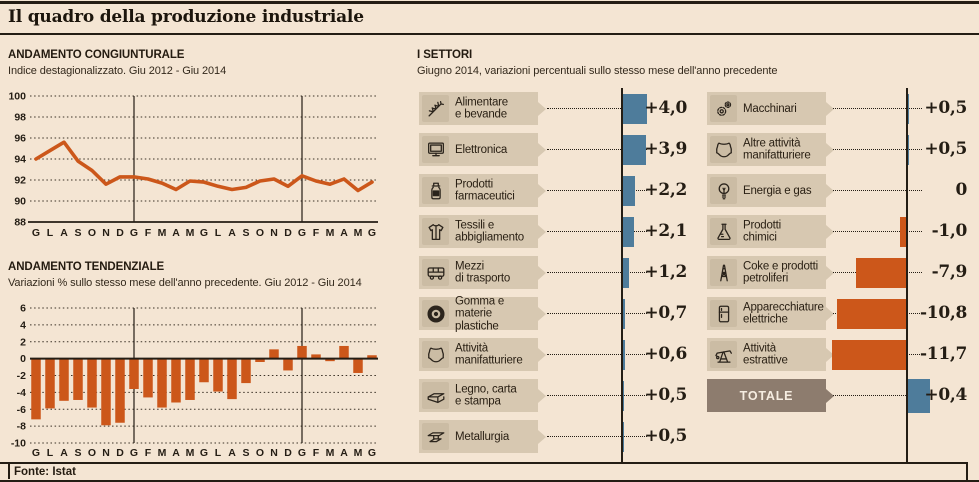  Describe the element at coordinates (777, 149) in the screenshot. I see `sector-label: Altre attività manifatturiere` at that location.